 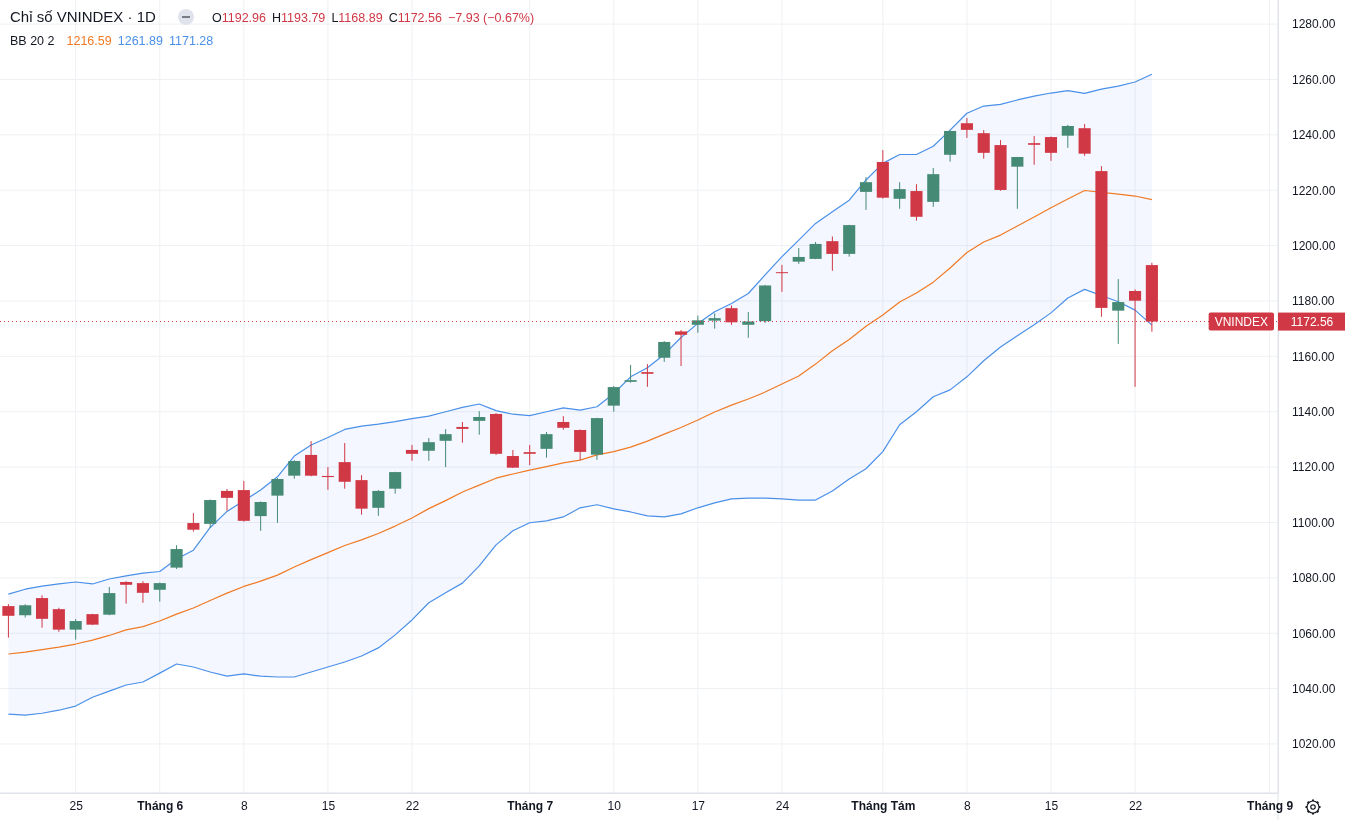 What do you see at coordinates (1241, 322) in the screenshot?
I see `ref-line-label: VNINDEX` at bounding box center [1241, 322].